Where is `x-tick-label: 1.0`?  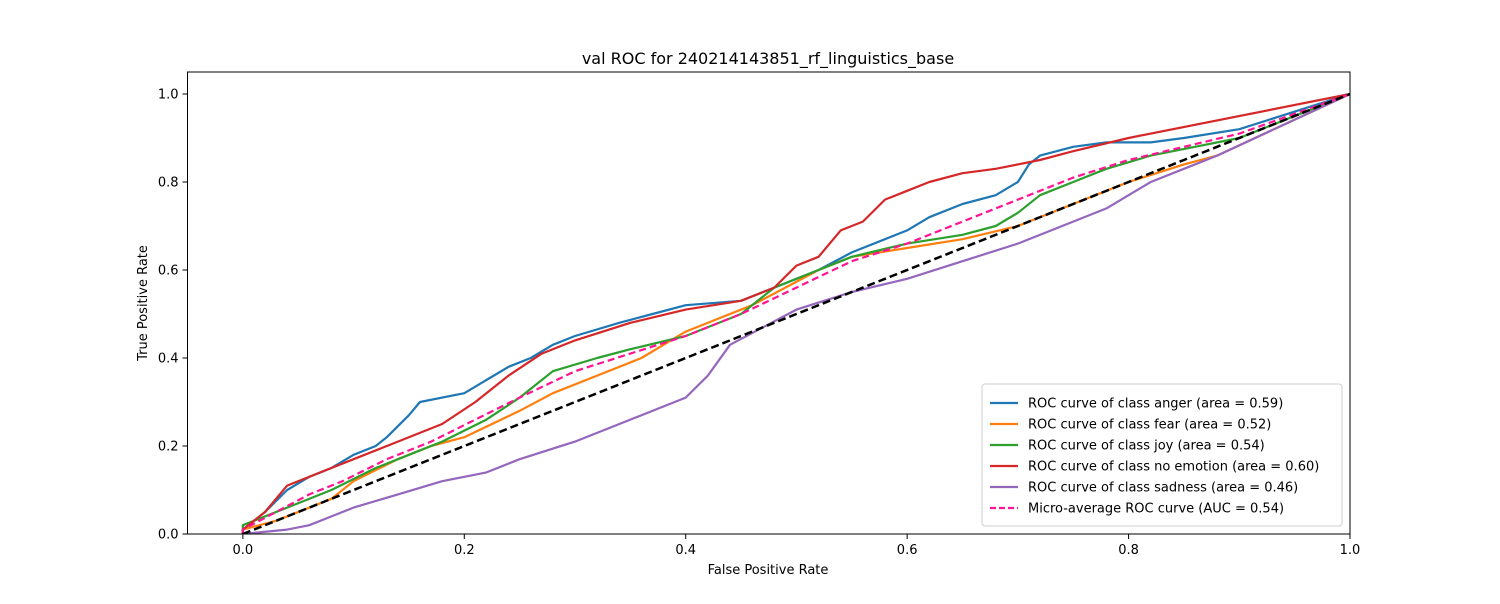
x-tick-label: 1.0 is located at coordinates (1350, 550).